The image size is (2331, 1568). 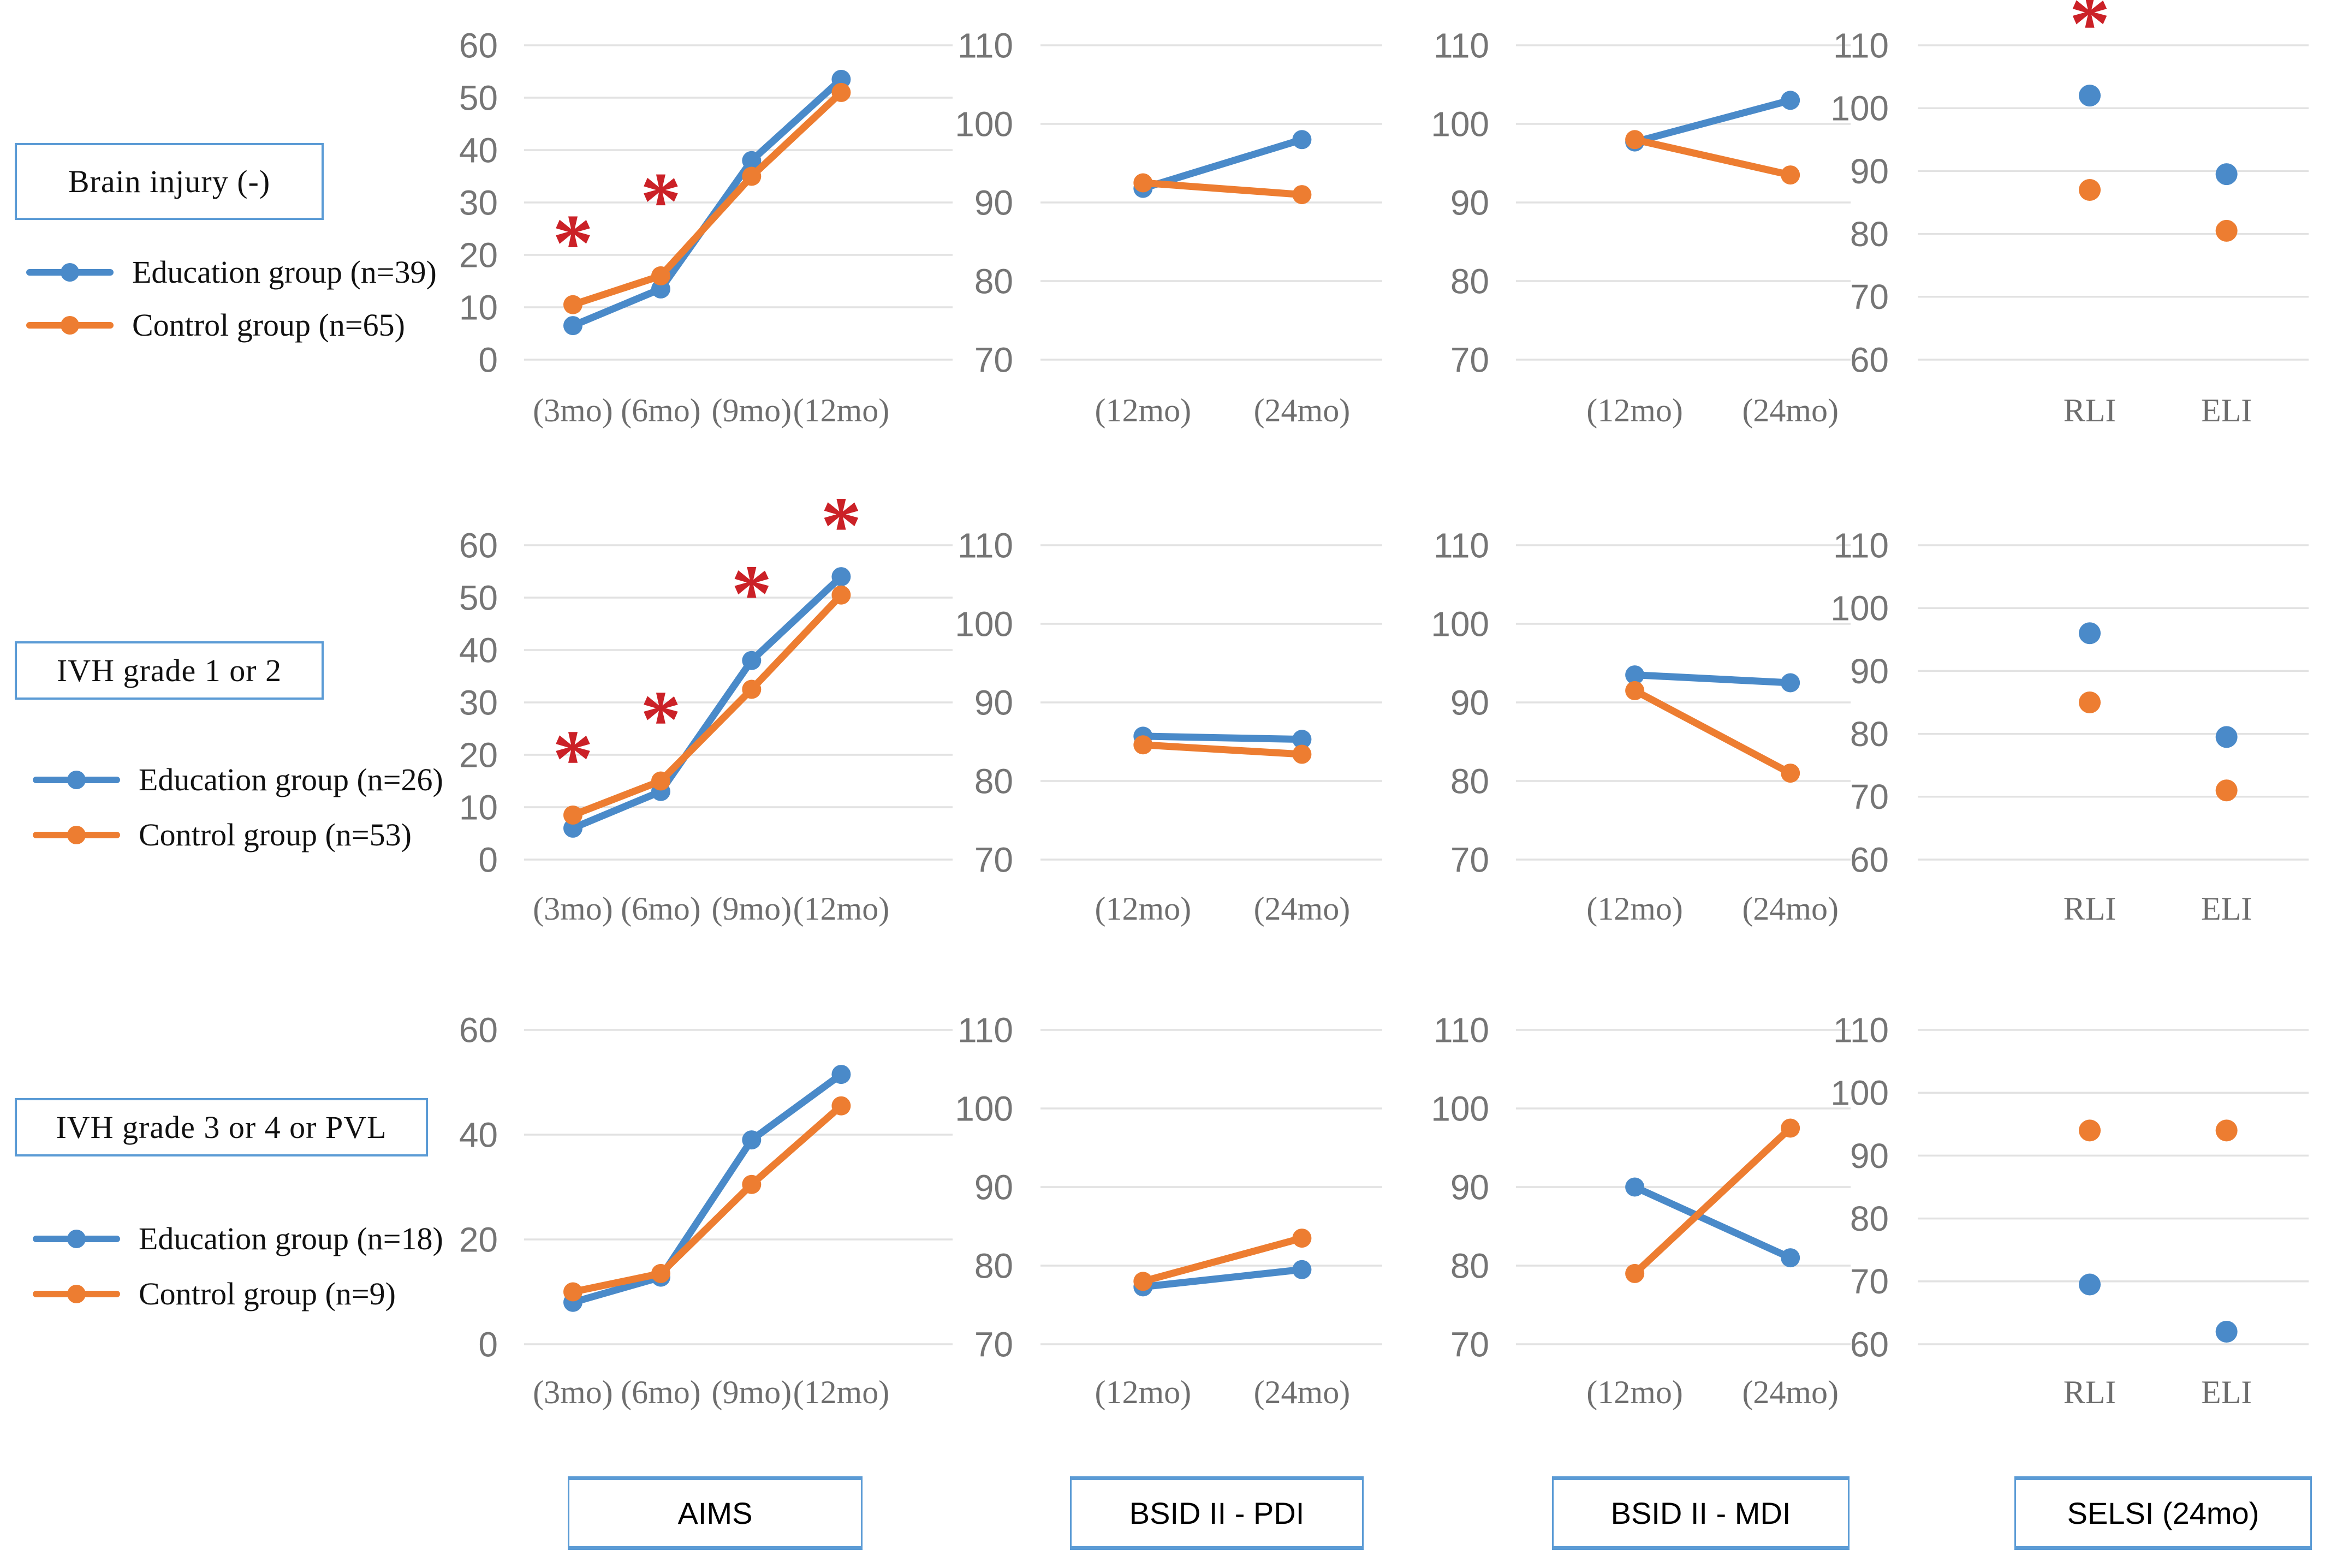 What do you see at coordinates (1869, 860) in the screenshot?
I see `y-tick-label: 60` at bounding box center [1869, 860].